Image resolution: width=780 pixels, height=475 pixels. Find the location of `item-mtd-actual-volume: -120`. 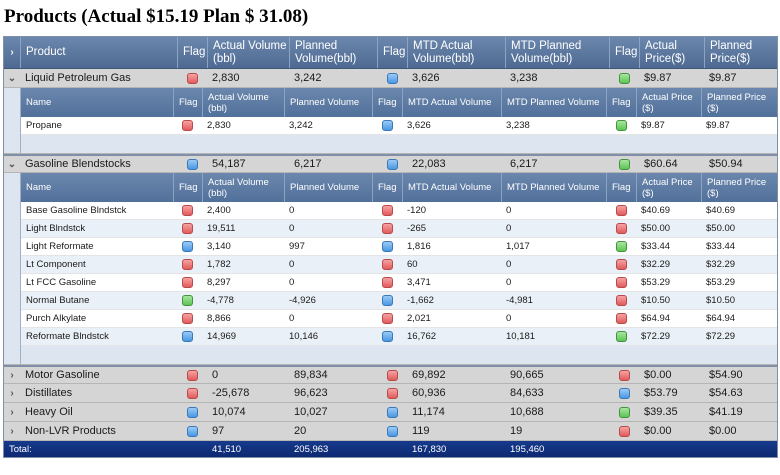

item-mtd-actual-volume: -120 is located at coordinates (417, 210).